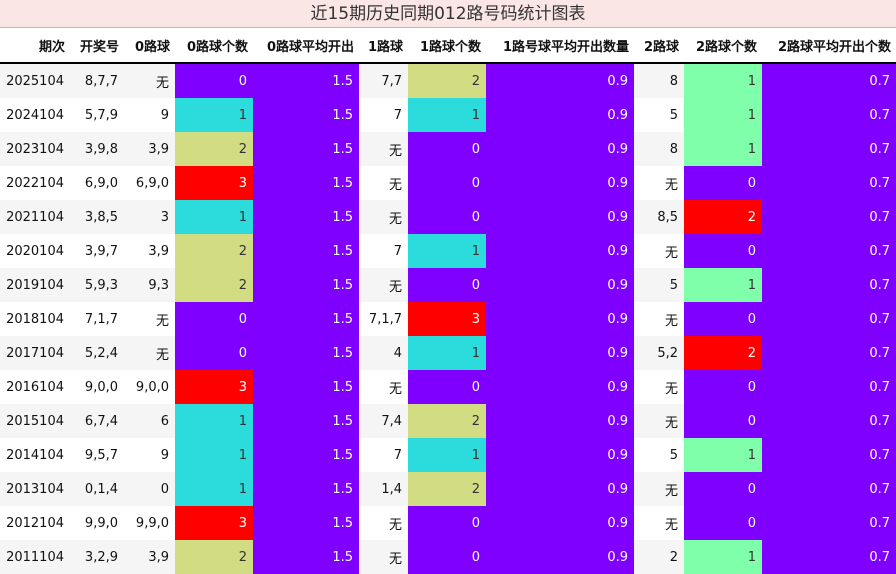 Image resolution: width=896 pixels, height=574 pixels. Describe the element at coordinates (35, 115) in the screenshot. I see `period-cell: 2024104` at that location.